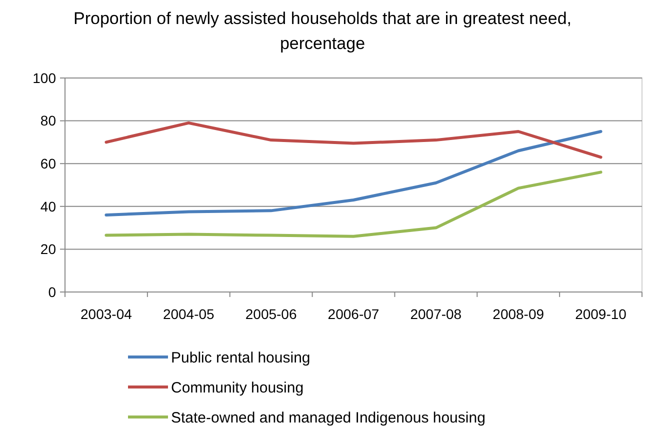  What do you see at coordinates (271, 314) in the screenshot?
I see `x-tick-label: 2005-06` at bounding box center [271, 314].